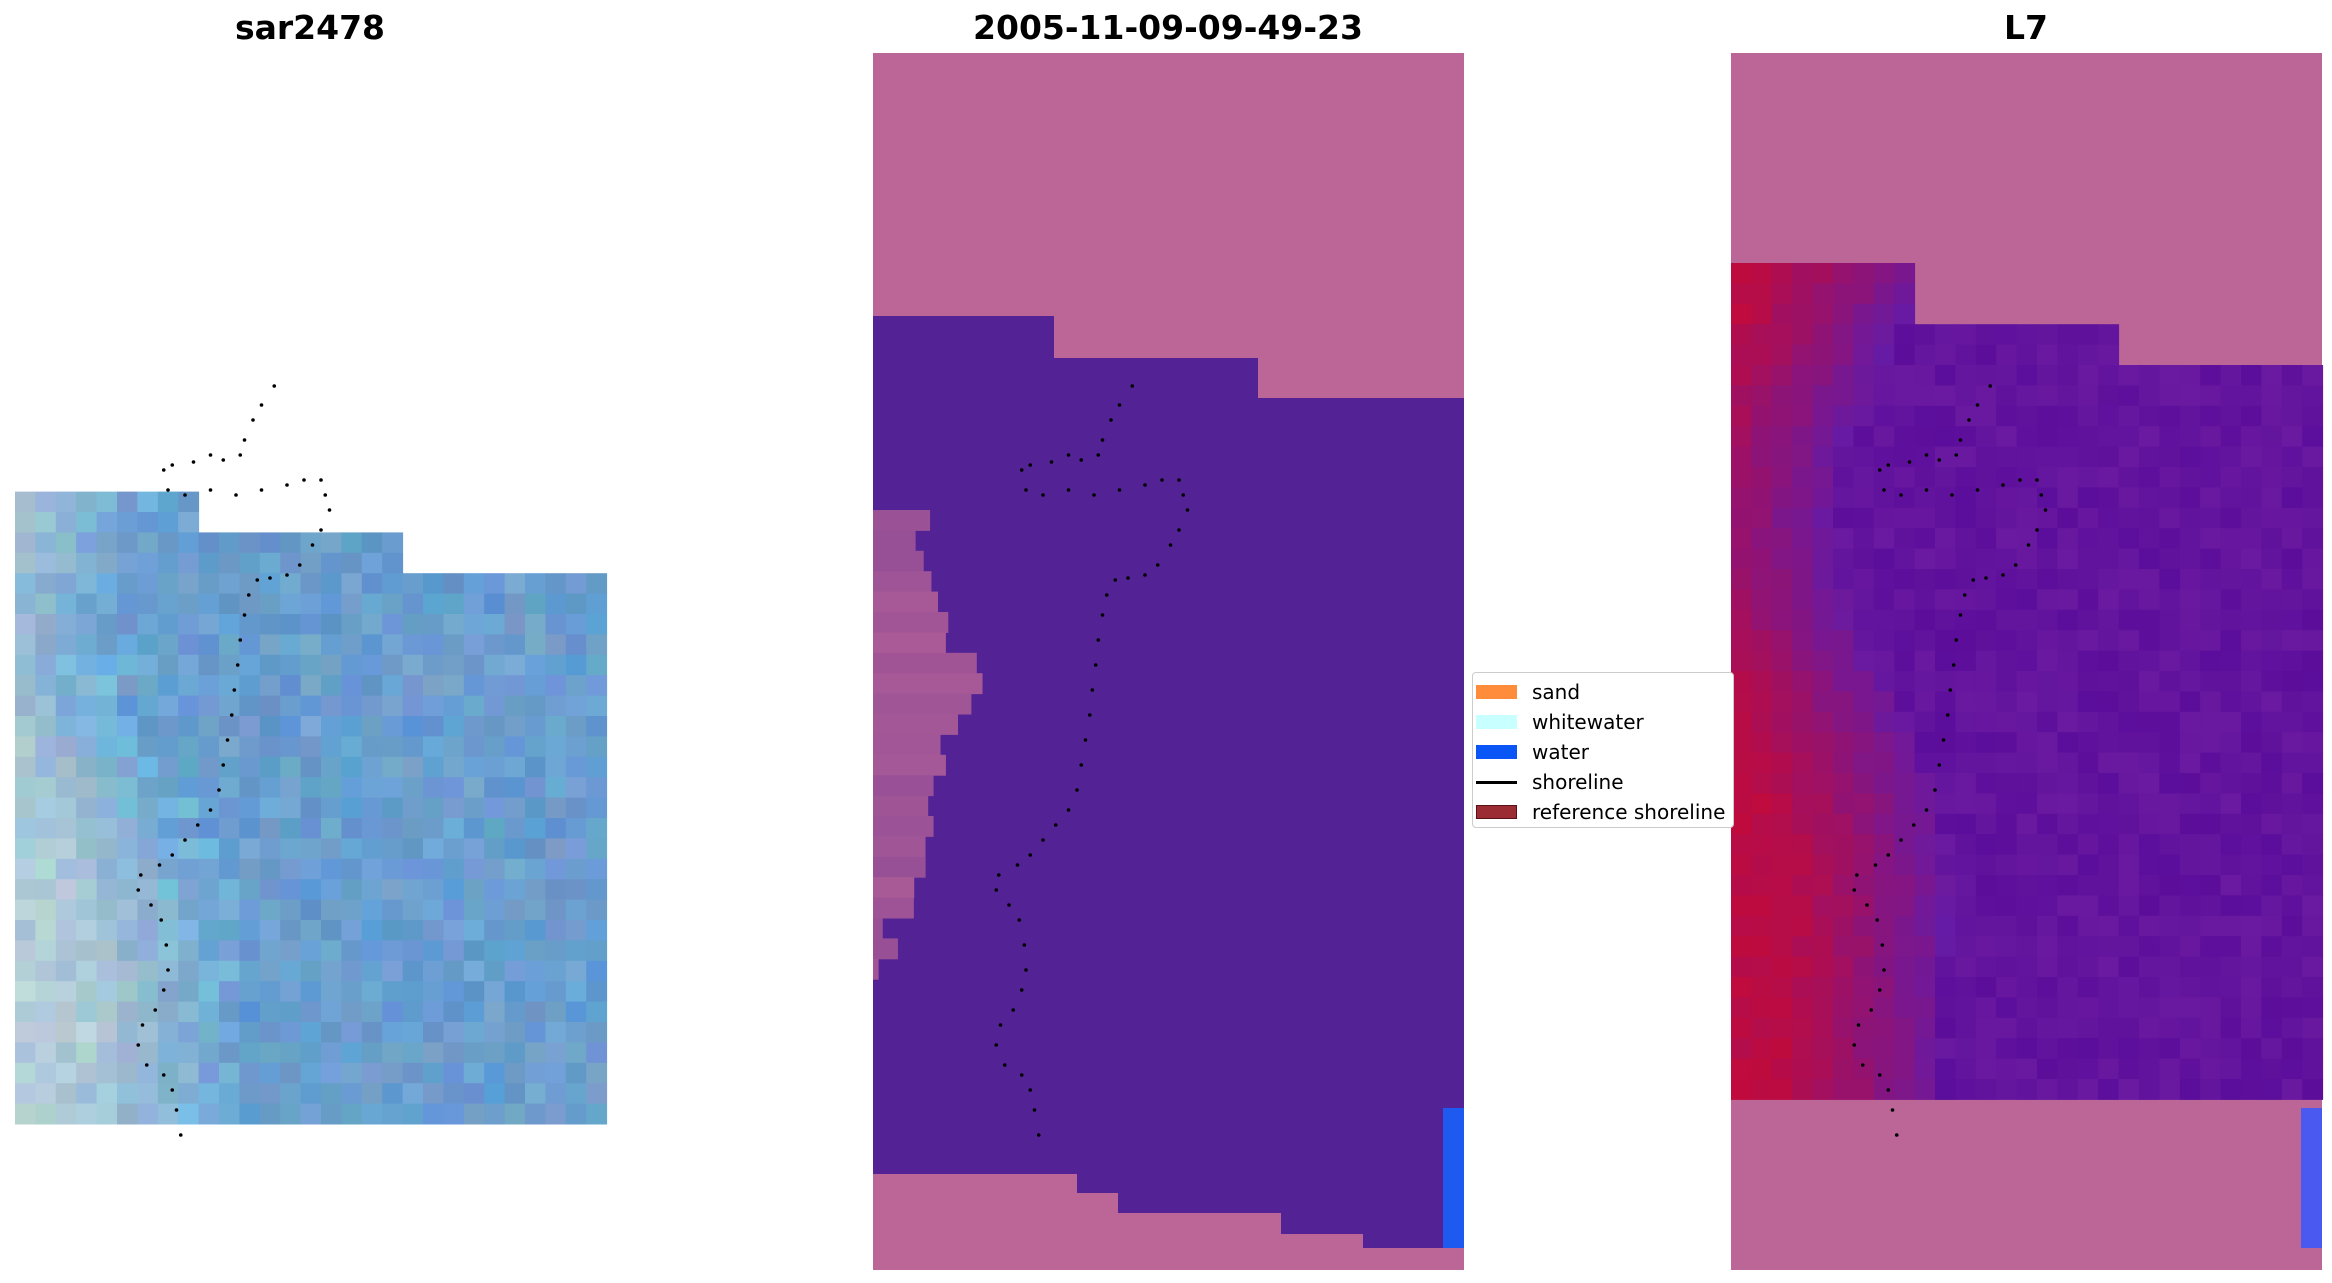  I want to click on panel-title-index: L7, so click(2026, 27).